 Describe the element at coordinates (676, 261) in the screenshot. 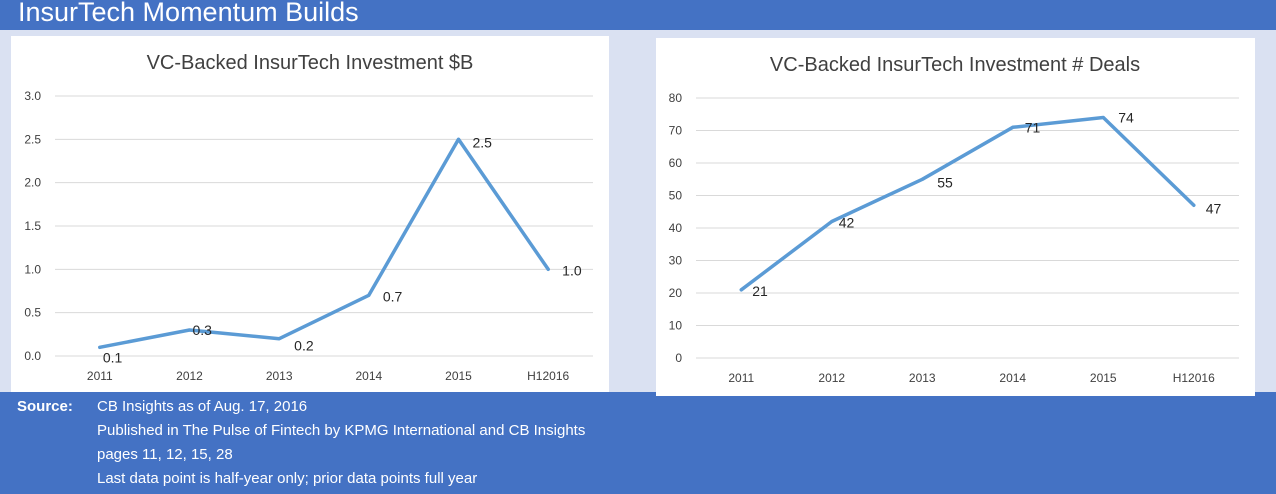

I see `y-tick-label: 30` at that location.